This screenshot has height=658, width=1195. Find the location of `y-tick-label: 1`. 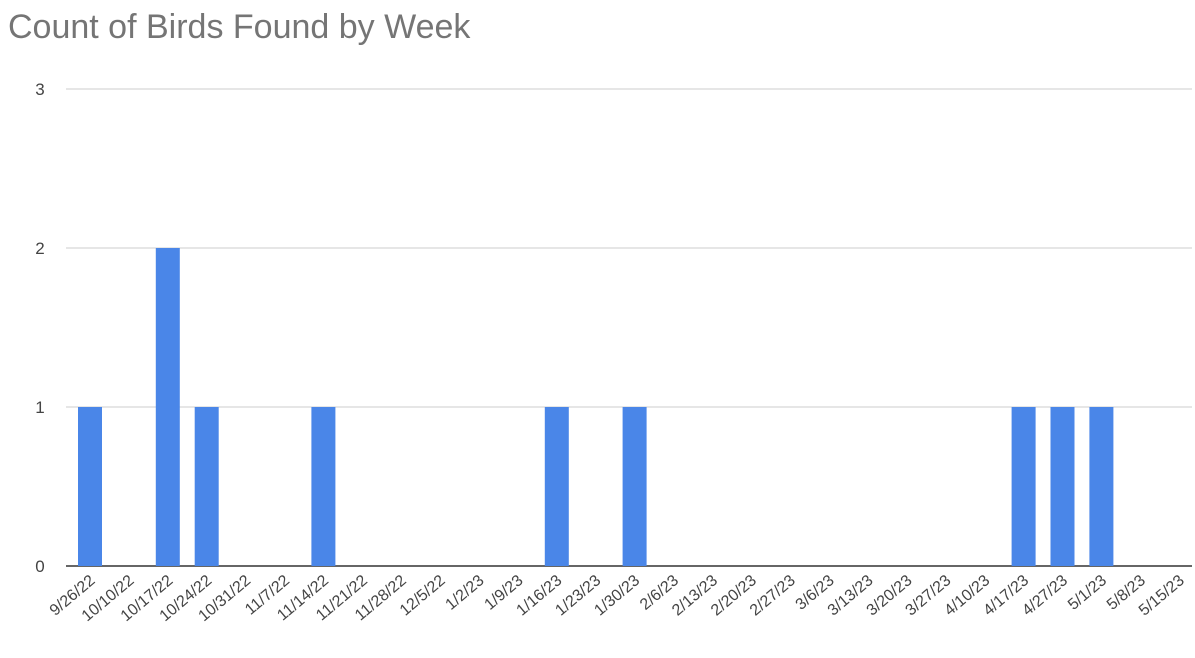

y-tick-label: 1 is located at coordinates (39, 407).